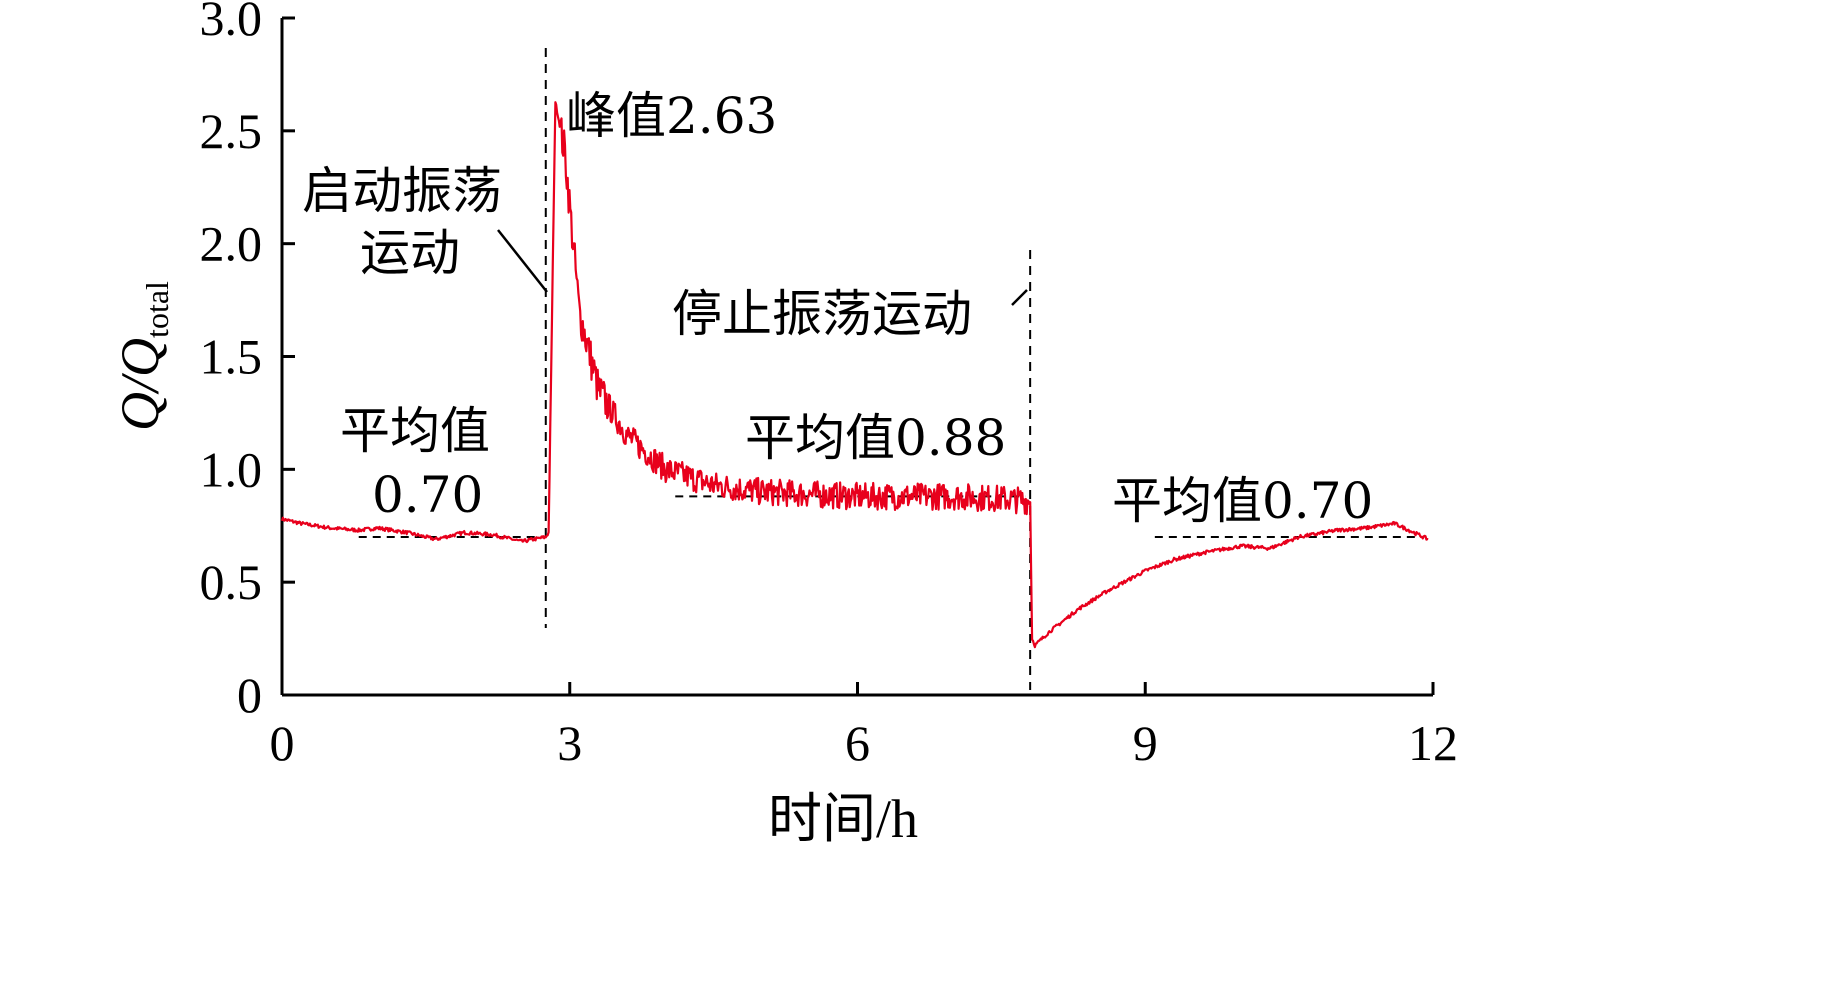 Image resolution: width=1843 pixels, height=1003 pixels. What do you see at coordinates (415, 431) in the screenshot?
I see `mean-label-1-line1: 平均值` at bounding box center [415, 431].